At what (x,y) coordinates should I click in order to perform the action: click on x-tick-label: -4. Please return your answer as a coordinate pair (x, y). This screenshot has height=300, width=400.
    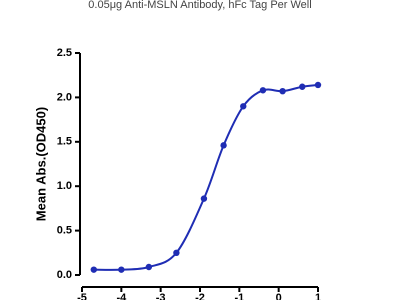
    Looking at the image, I should click on (121, 296).